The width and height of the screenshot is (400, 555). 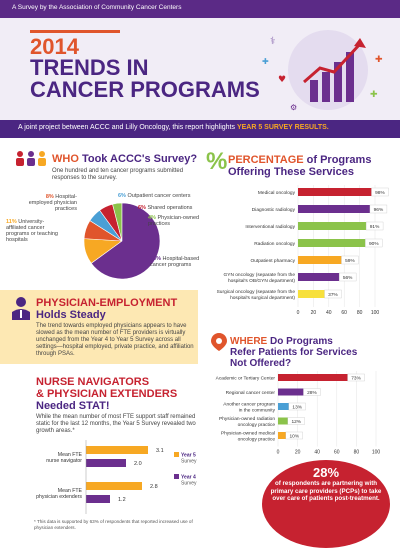 What do you see at coordinates (52, 203) in the screenshot?
I see `pie-label-text: Hospital-employed physician practices` at bounding box center [52, 203].